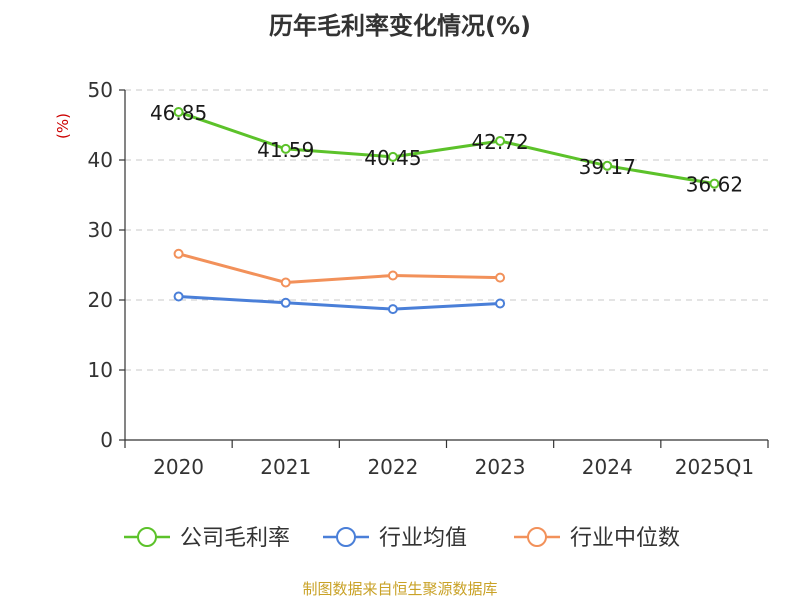  What do you see at coordinates (100, 370) in the screenshot?
I see `y-tick-label: 10` at bounding box center [100, 370].